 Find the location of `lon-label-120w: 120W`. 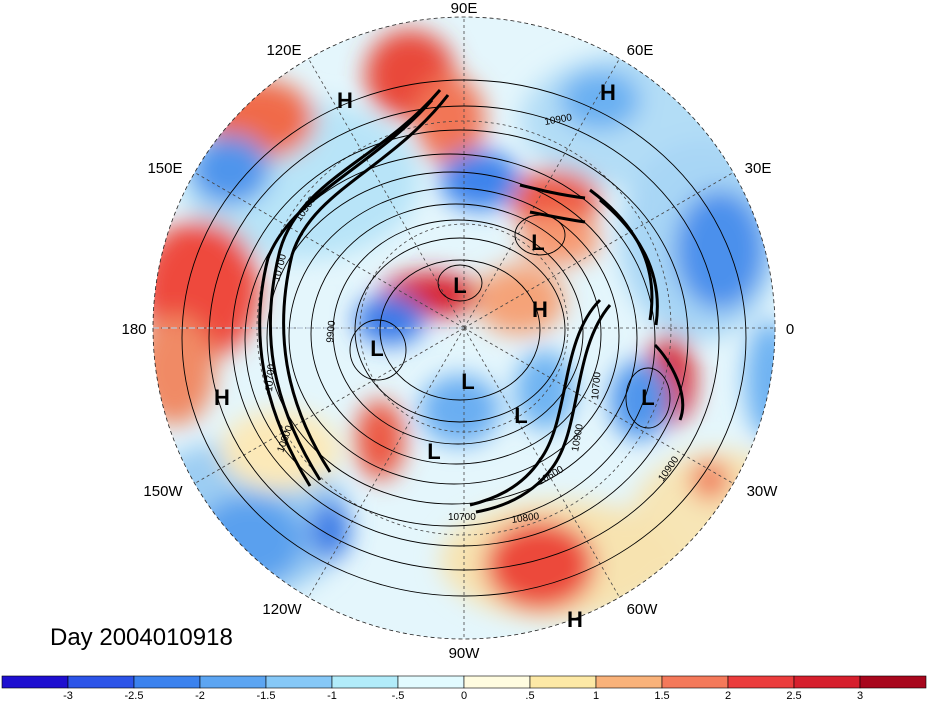

lon-label-120w: 120W is located at coordinates (282, 609).